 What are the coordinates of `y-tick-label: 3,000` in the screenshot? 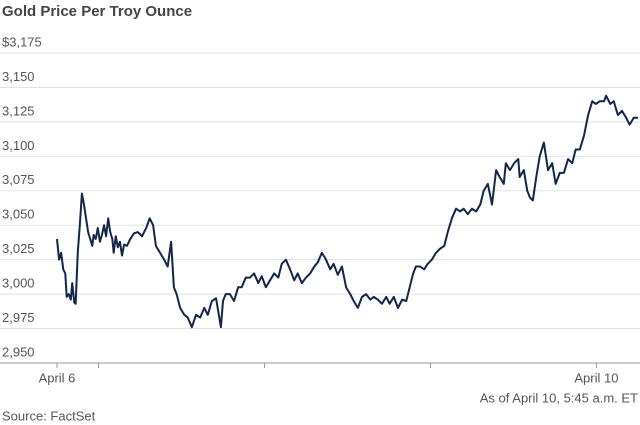 It's located at (18, 283).